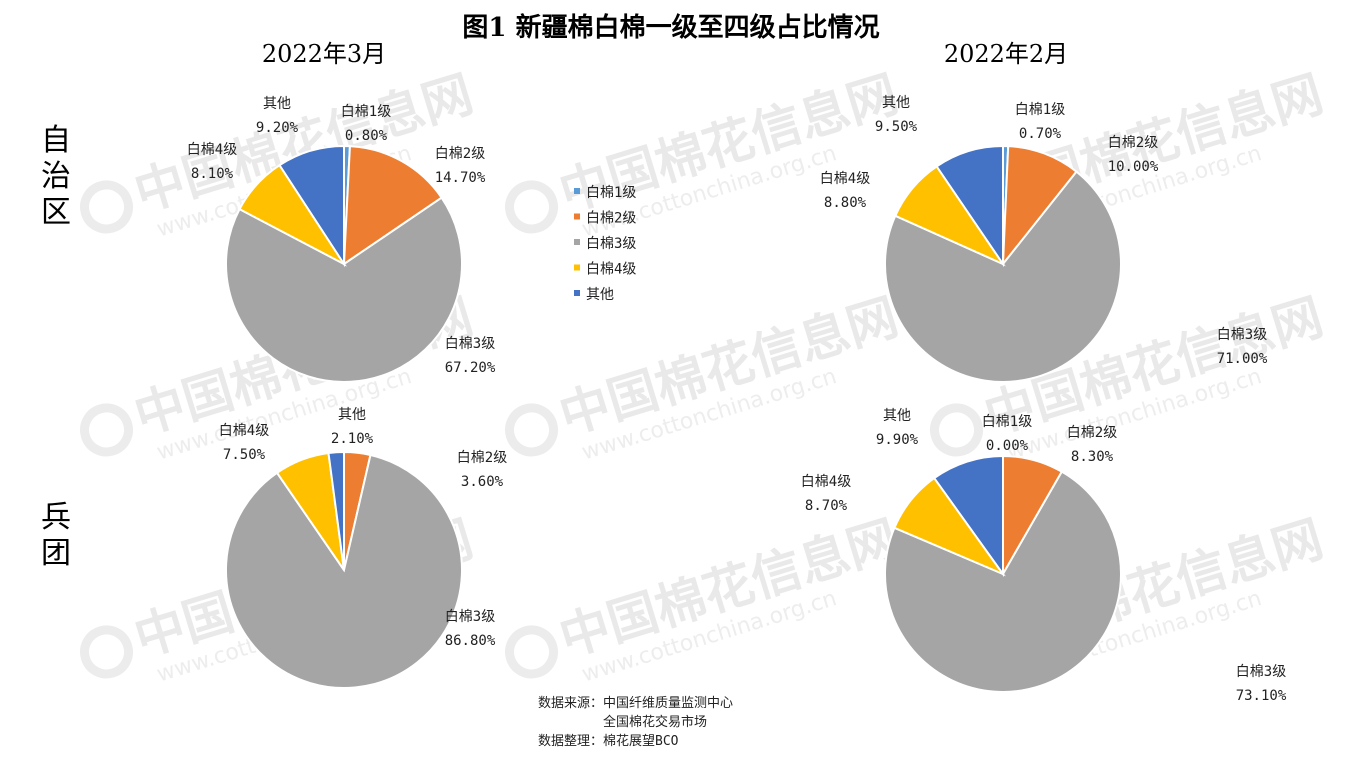 The image size is (1371, 770). Describe the element at coordinates (1242, 359) in the screenshot. I see `slice-value-label: 71.00%` at that location.